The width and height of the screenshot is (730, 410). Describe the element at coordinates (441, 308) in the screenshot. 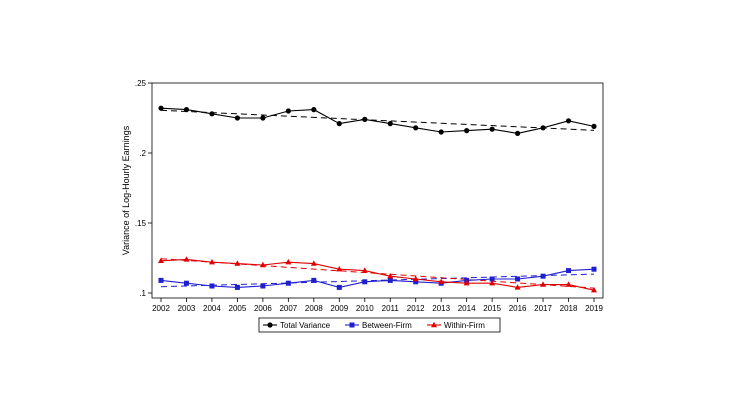

I see `x-tick-label: 2013` at that location.